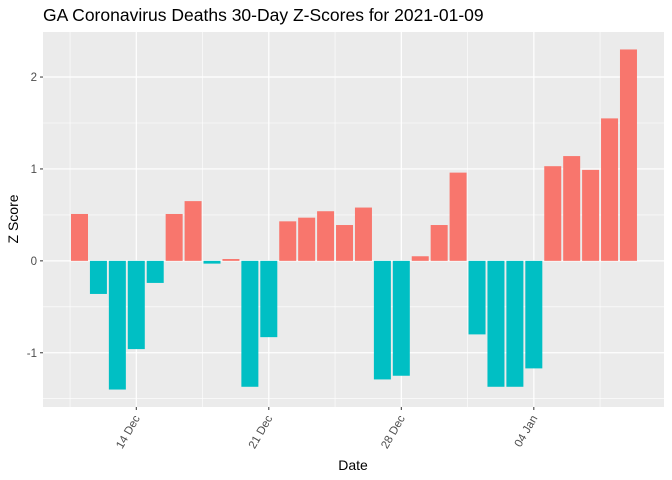 The width and height of the screenshot is (672, 480). Describe the element at coordinates (13, 218) in the screenshot. I see `y-axis-title: Z Score` at that location.